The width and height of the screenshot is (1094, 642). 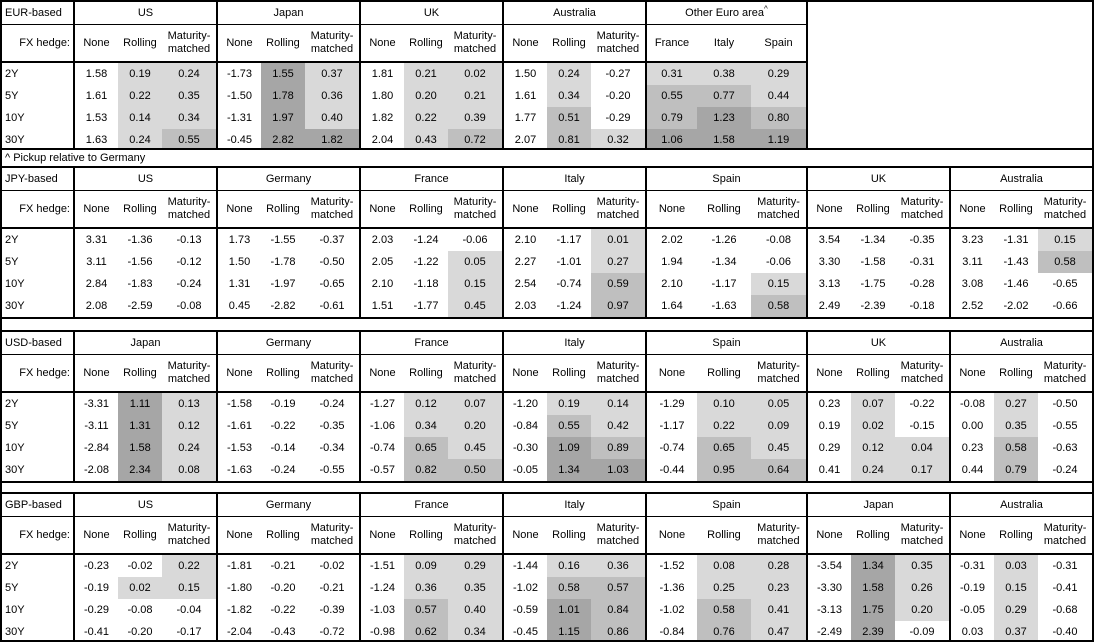 I want to click on value-cell: -2.82, so click(x=283, y=306).